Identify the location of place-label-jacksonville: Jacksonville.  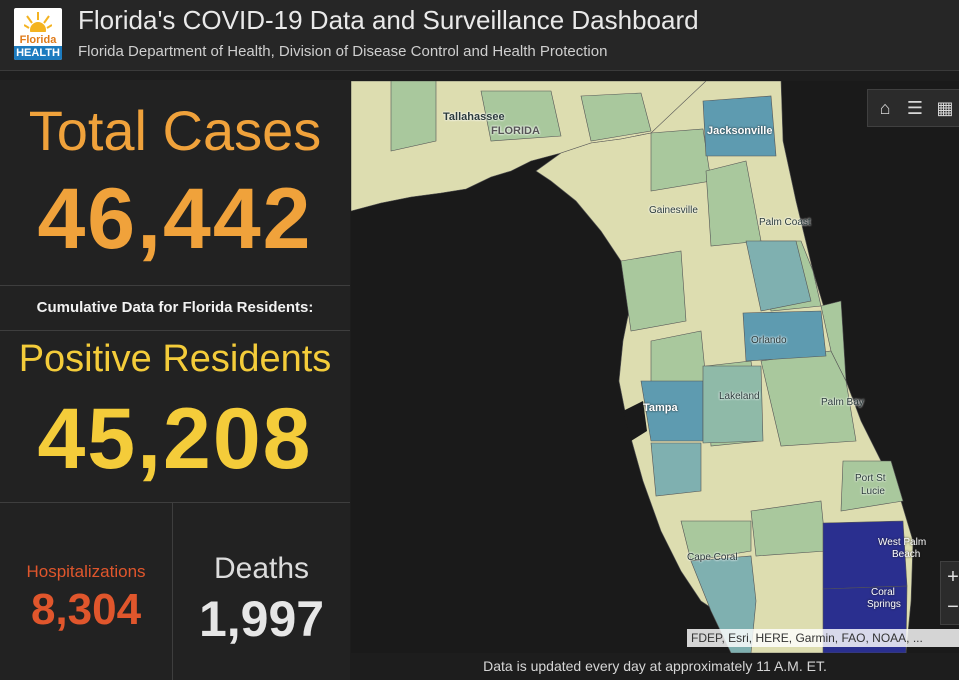
(740, 131).